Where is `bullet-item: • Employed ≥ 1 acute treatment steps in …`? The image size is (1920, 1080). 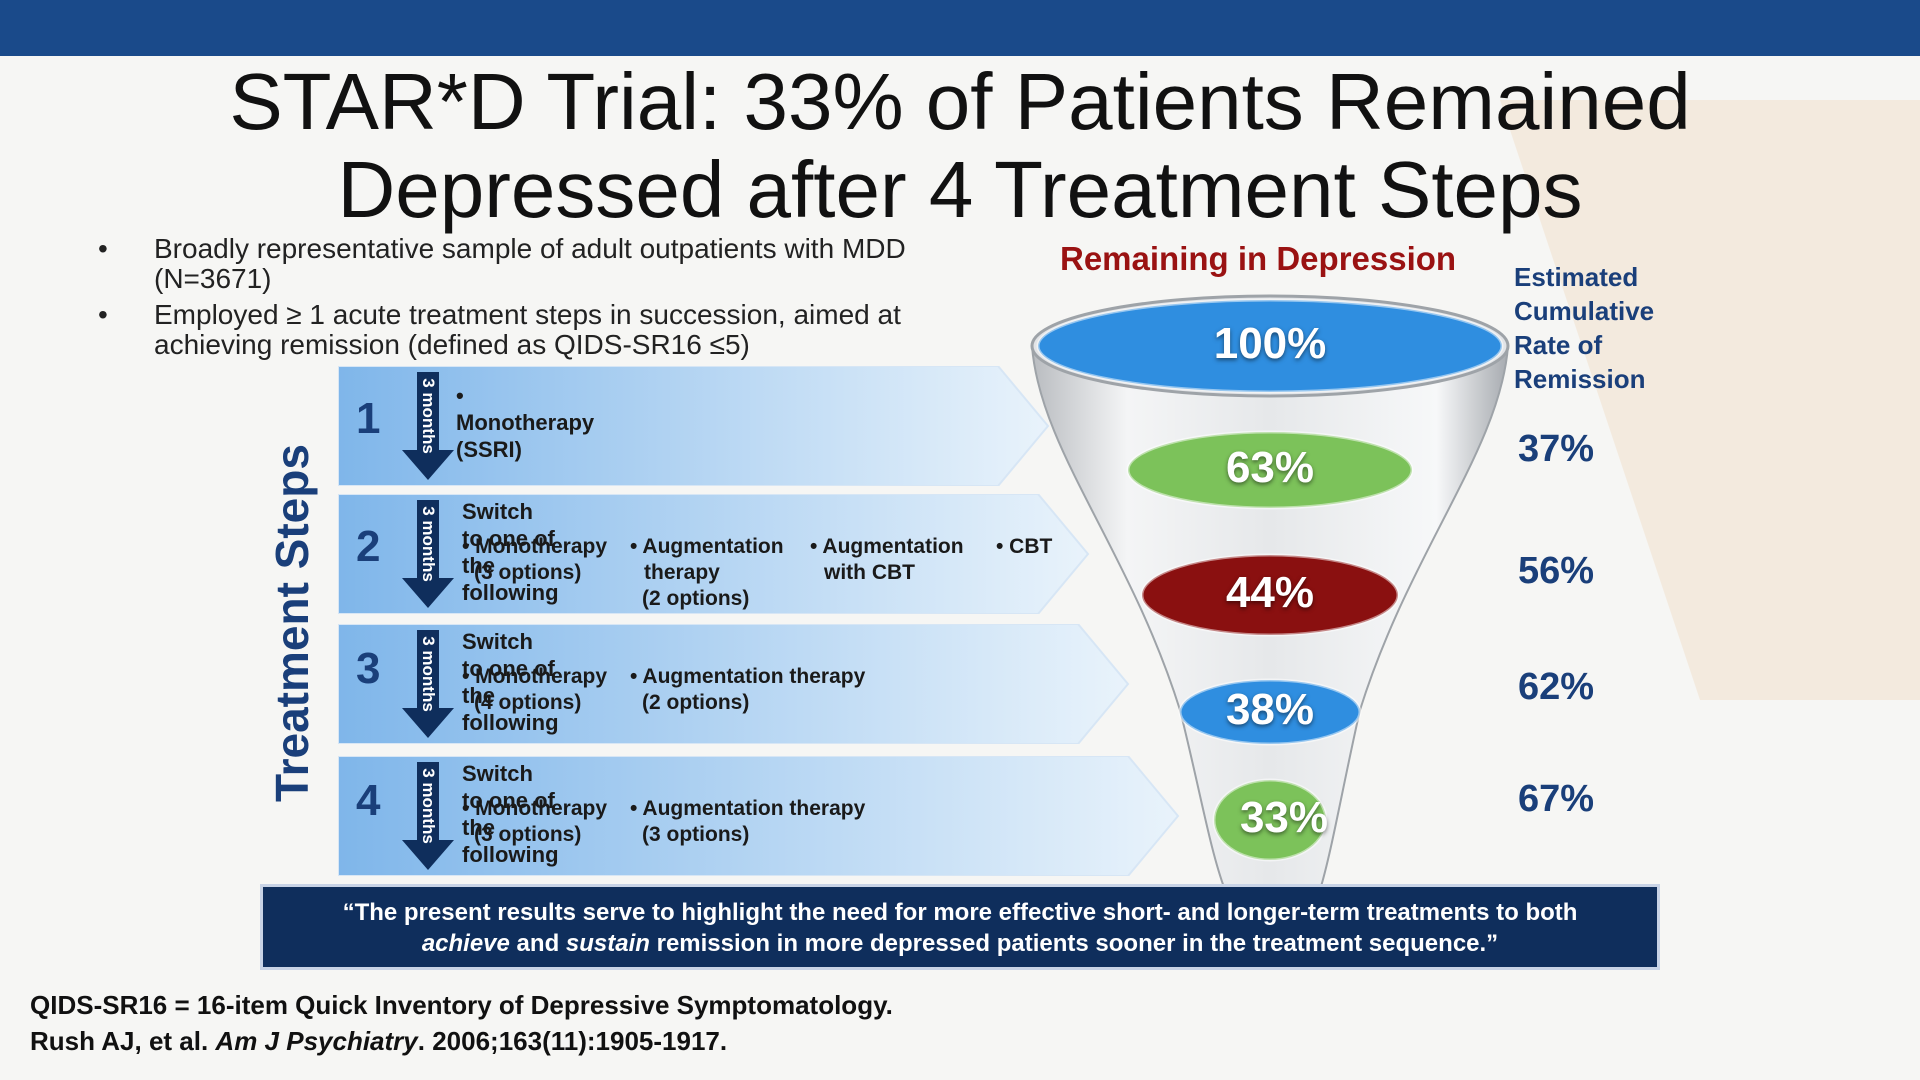
bullet-item: • Employed ≥ 1 acute treatment steps in … is located at coordinates (548, 330).